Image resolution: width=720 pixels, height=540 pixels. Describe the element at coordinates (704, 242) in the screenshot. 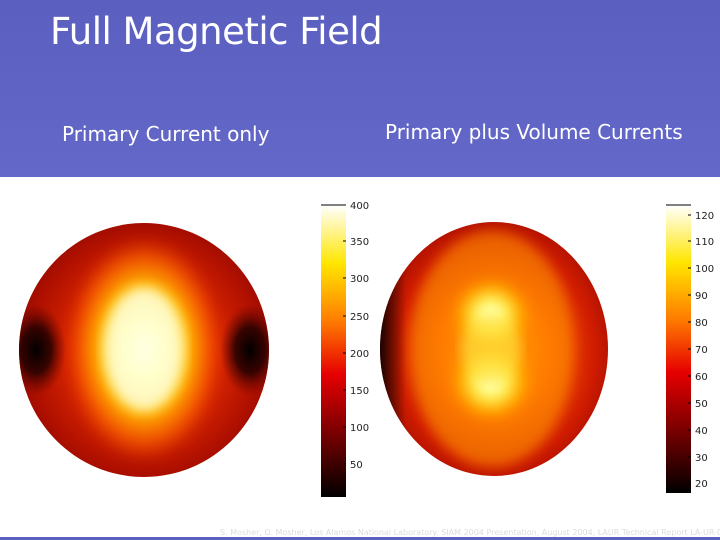

I see `right-tick-110: 110` at that location.